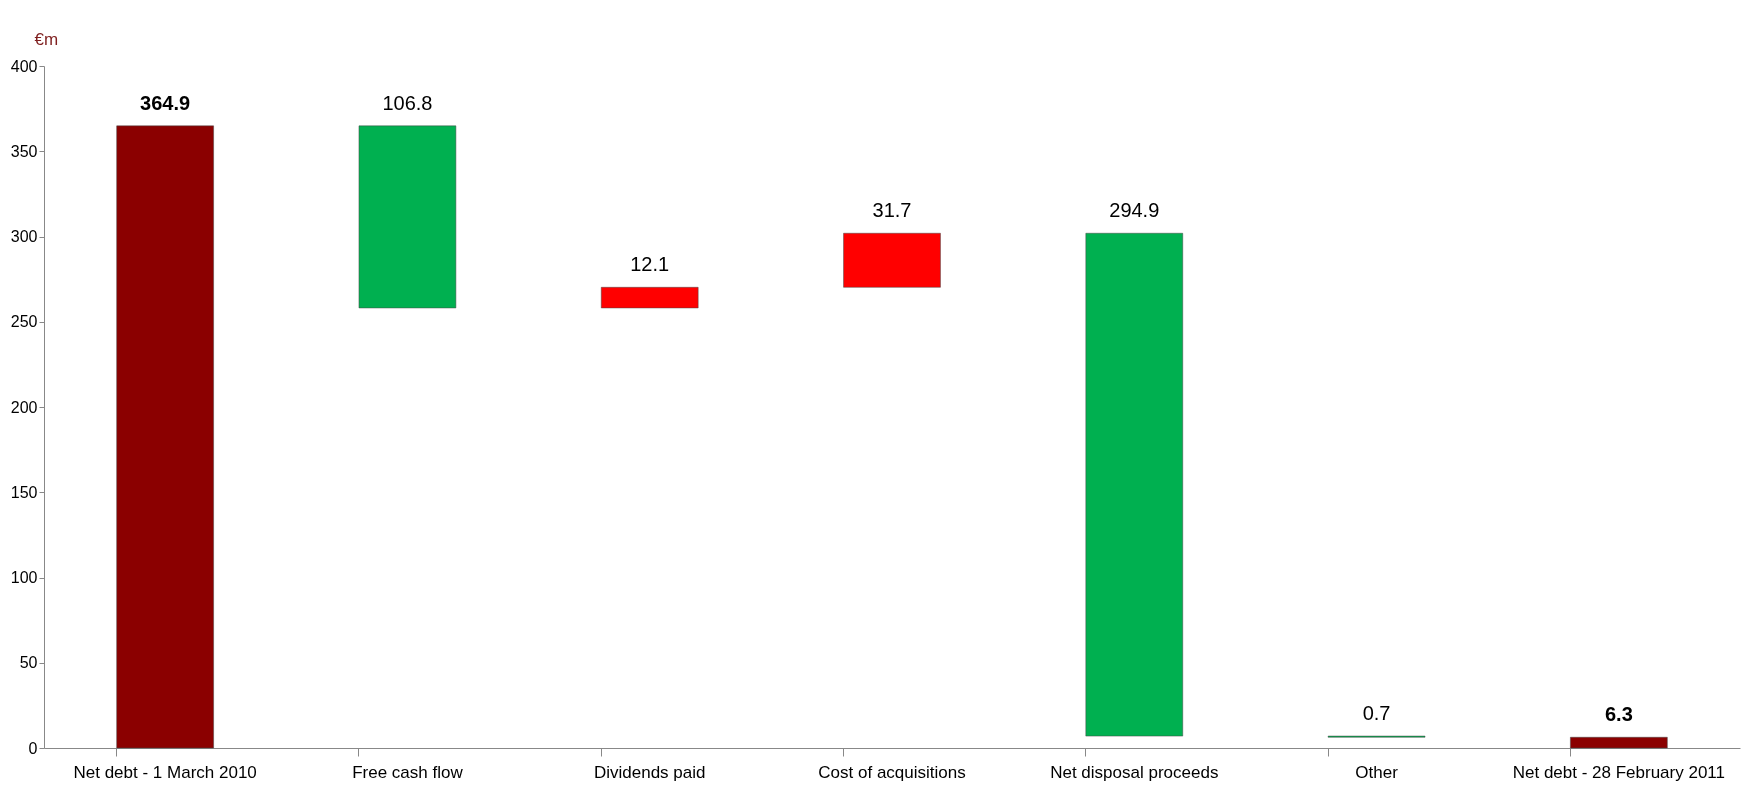  I want to click on y-tick-label: 0, so click(33, 748).